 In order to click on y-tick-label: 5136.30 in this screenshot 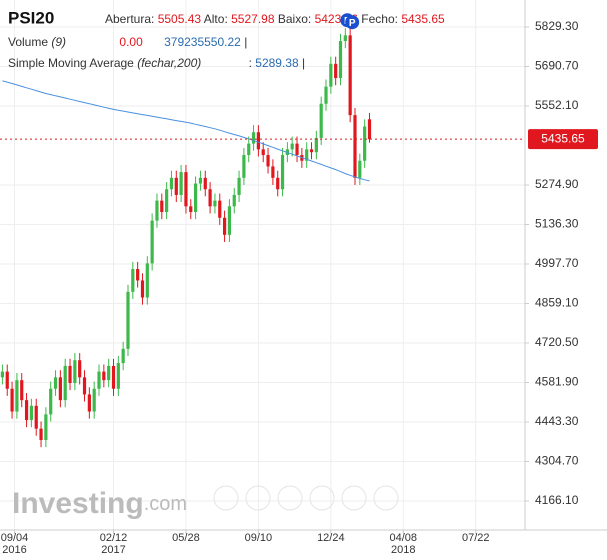, I will do `click(557, 224)`.